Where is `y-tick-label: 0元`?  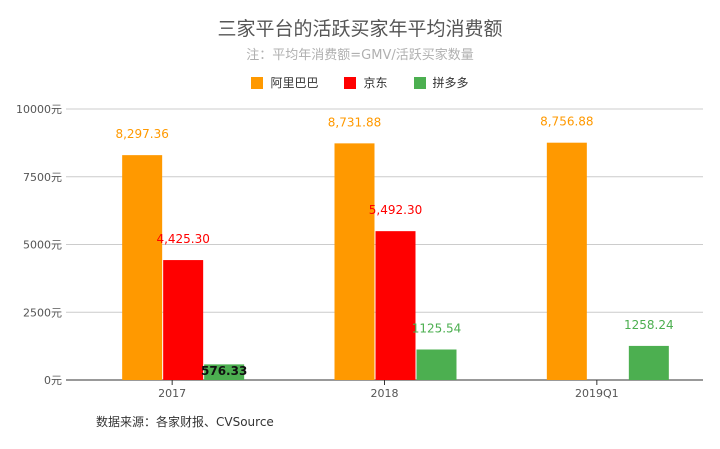
y-tick-label: 0元 is located at coordinates (53, 380).